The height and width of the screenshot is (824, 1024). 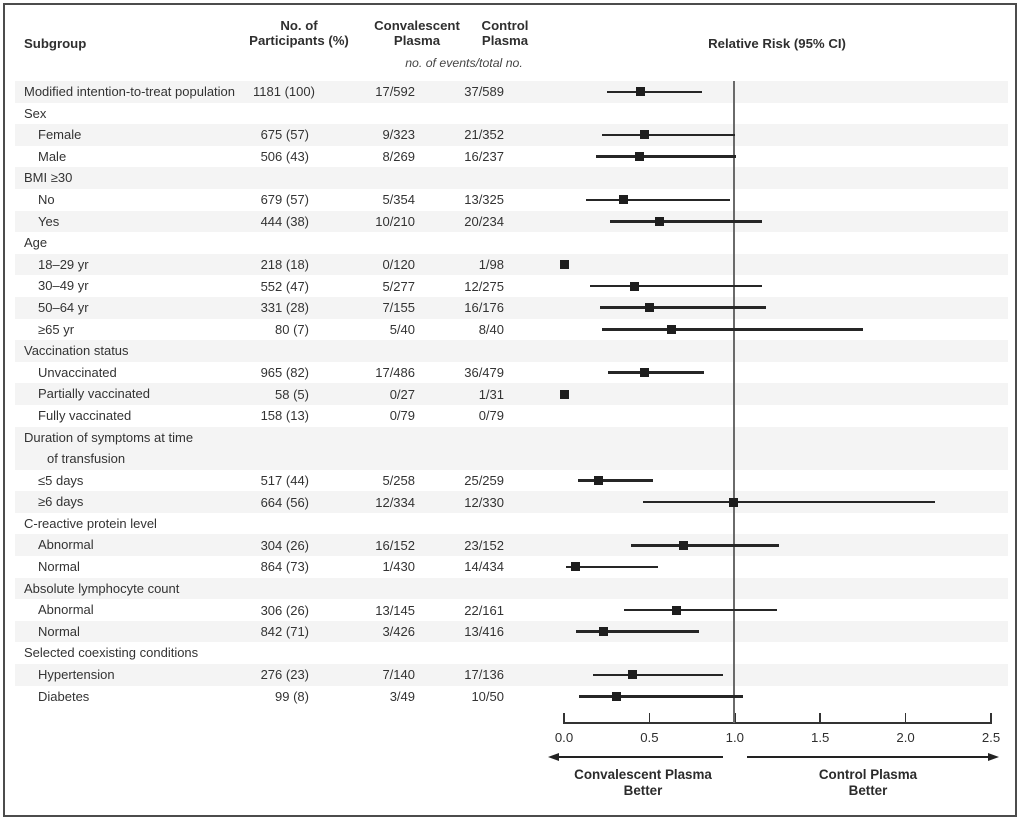 I want to click on subgroup-heading: Age, so click(x=36, y=243).